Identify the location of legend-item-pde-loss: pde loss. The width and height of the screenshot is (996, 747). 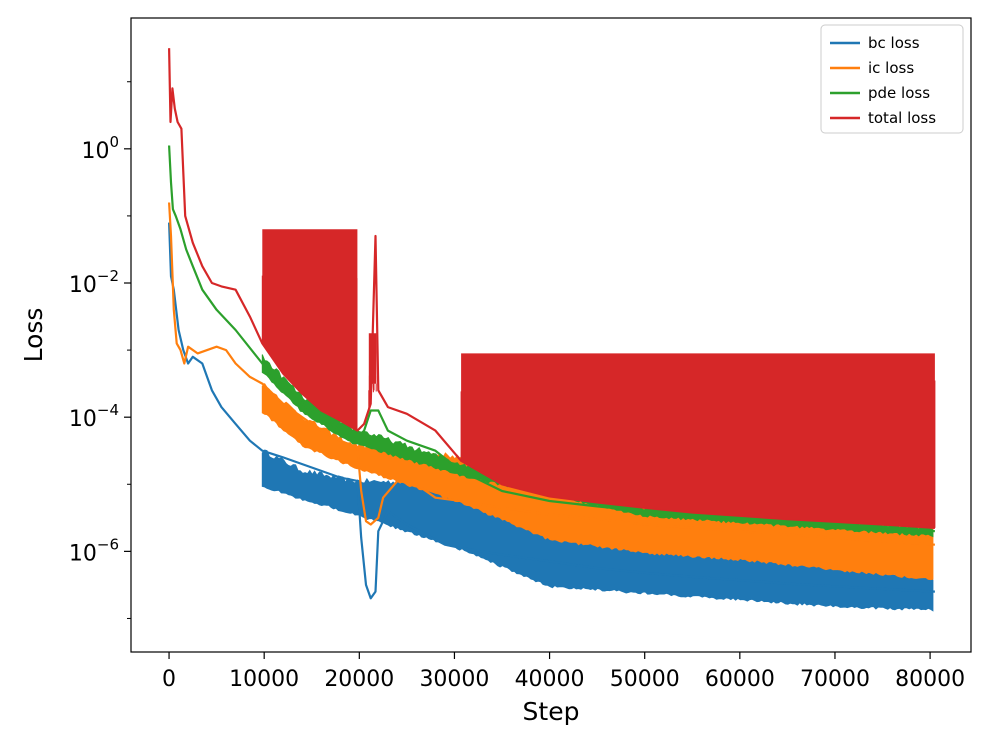
(880, 93).